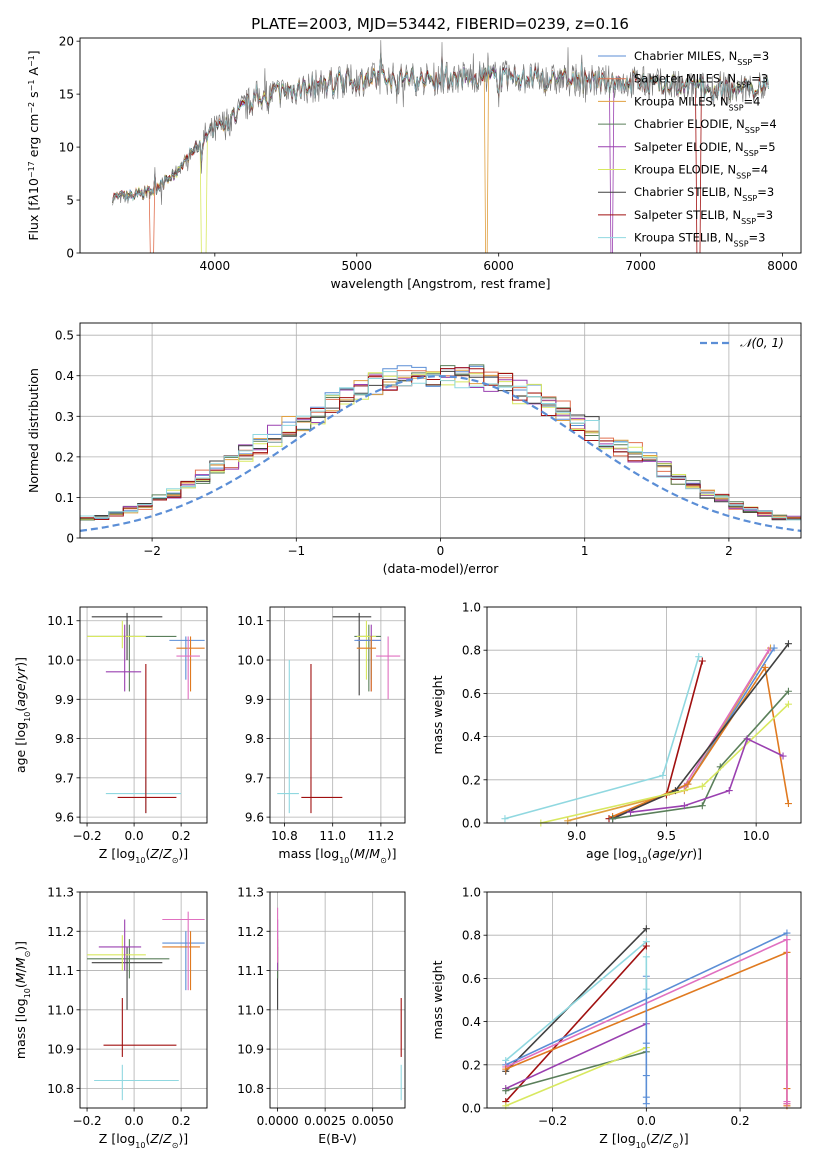  I want to click on x-axis-label: E(B-V), so click(337, 1138).